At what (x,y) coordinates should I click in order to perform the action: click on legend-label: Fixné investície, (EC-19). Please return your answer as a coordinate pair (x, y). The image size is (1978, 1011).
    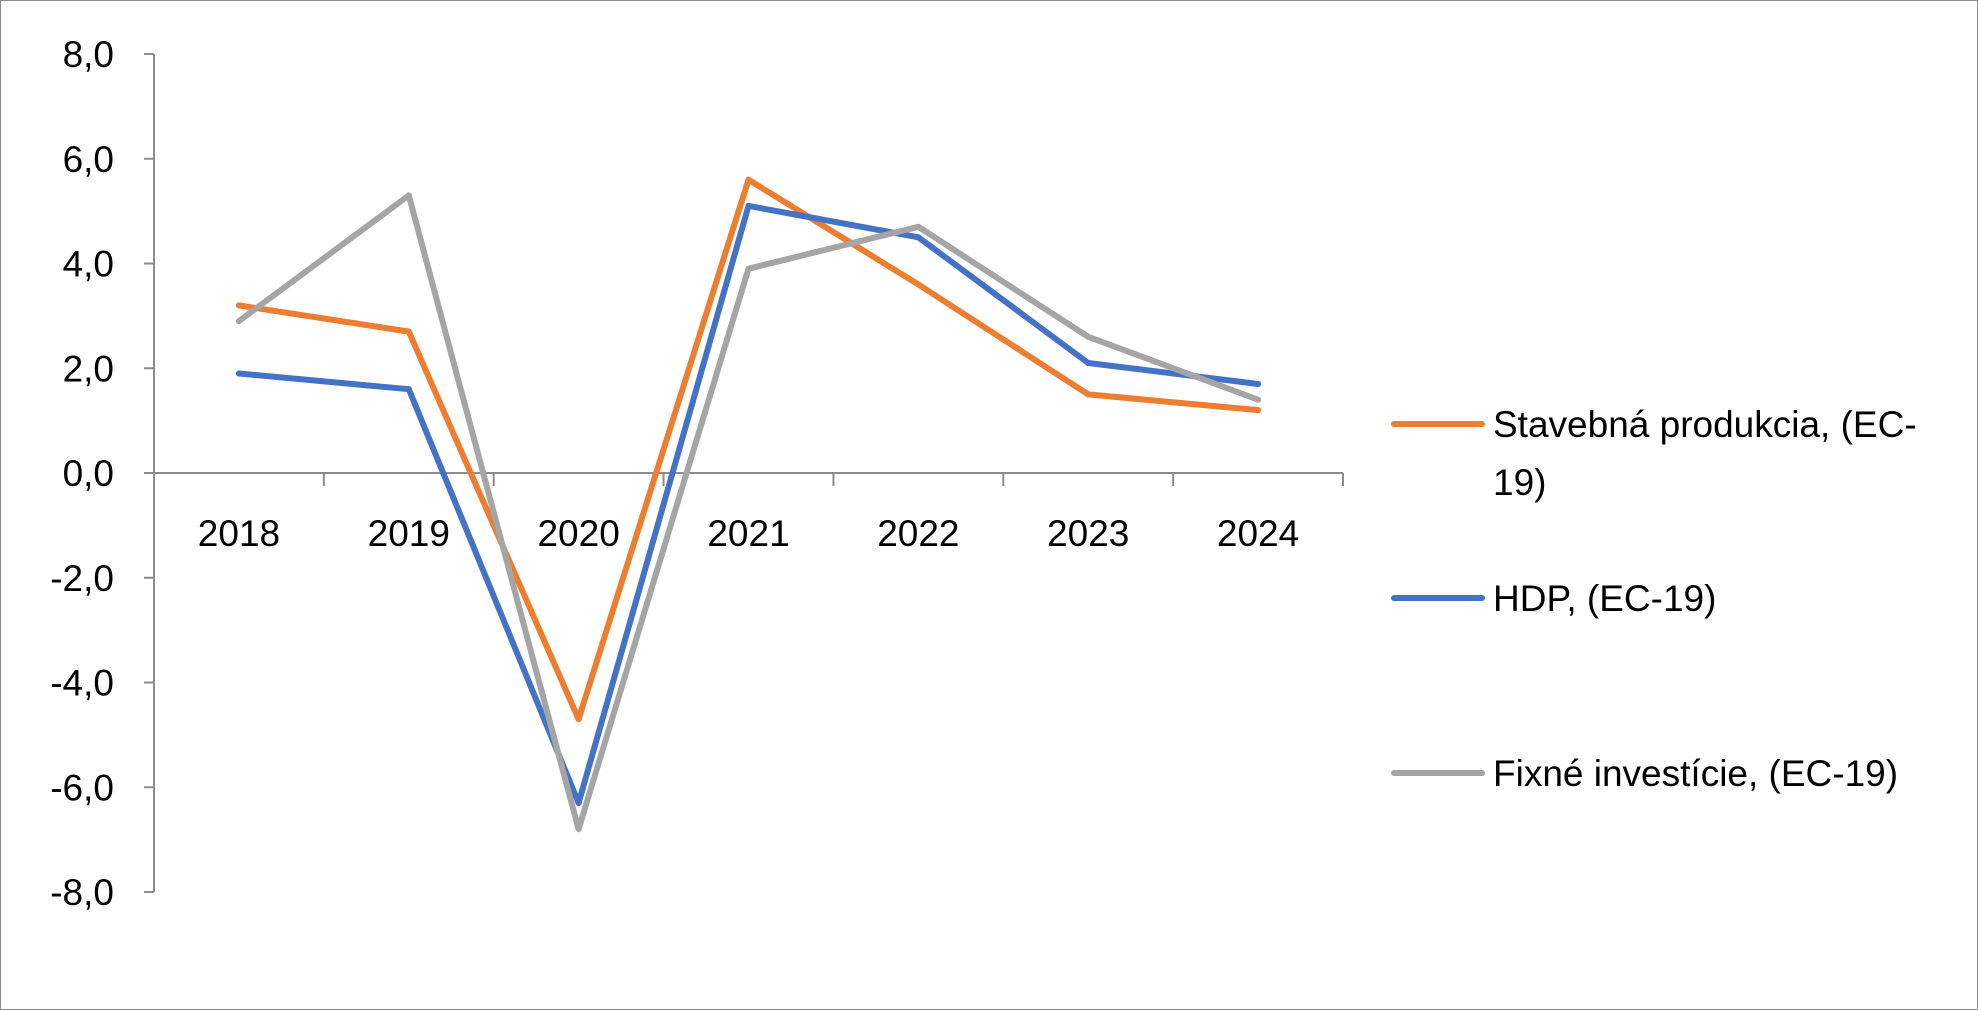
    Looking at the image, I should click on (1695, 773).